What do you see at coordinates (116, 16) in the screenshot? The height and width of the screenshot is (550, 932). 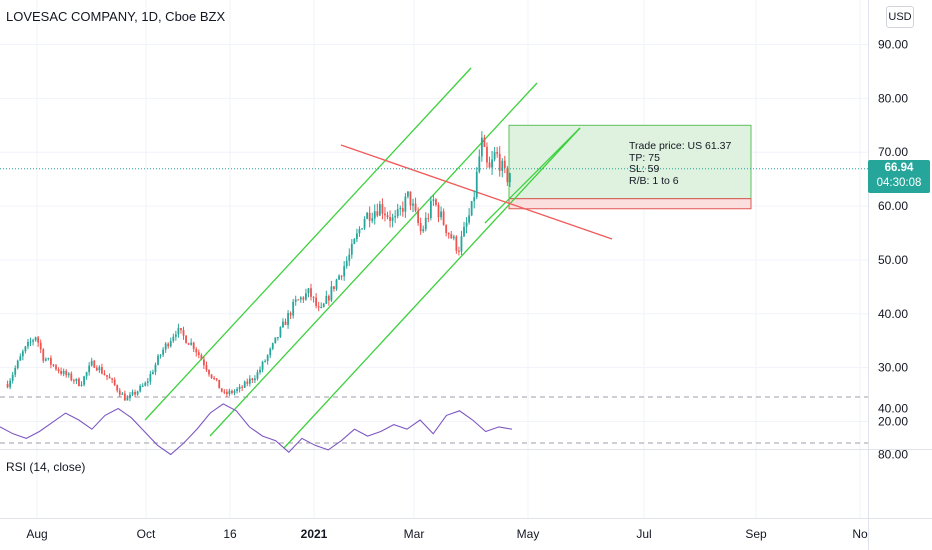 I see `chart-title: LOVESAC COMPANY, 1D, Cboe BZX` at bounding box center [116, 16].